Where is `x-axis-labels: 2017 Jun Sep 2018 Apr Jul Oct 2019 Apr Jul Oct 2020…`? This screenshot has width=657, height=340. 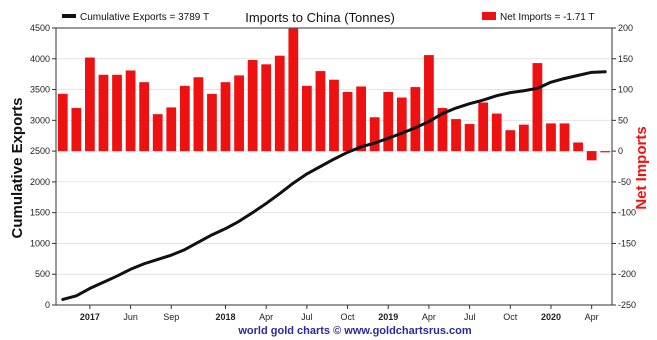 x-axis-labels: 2017 Jun Sep 2018 Apr Jul Oct 2019 Apr Jul Oct 2020… is located at coordinates (339, 313).